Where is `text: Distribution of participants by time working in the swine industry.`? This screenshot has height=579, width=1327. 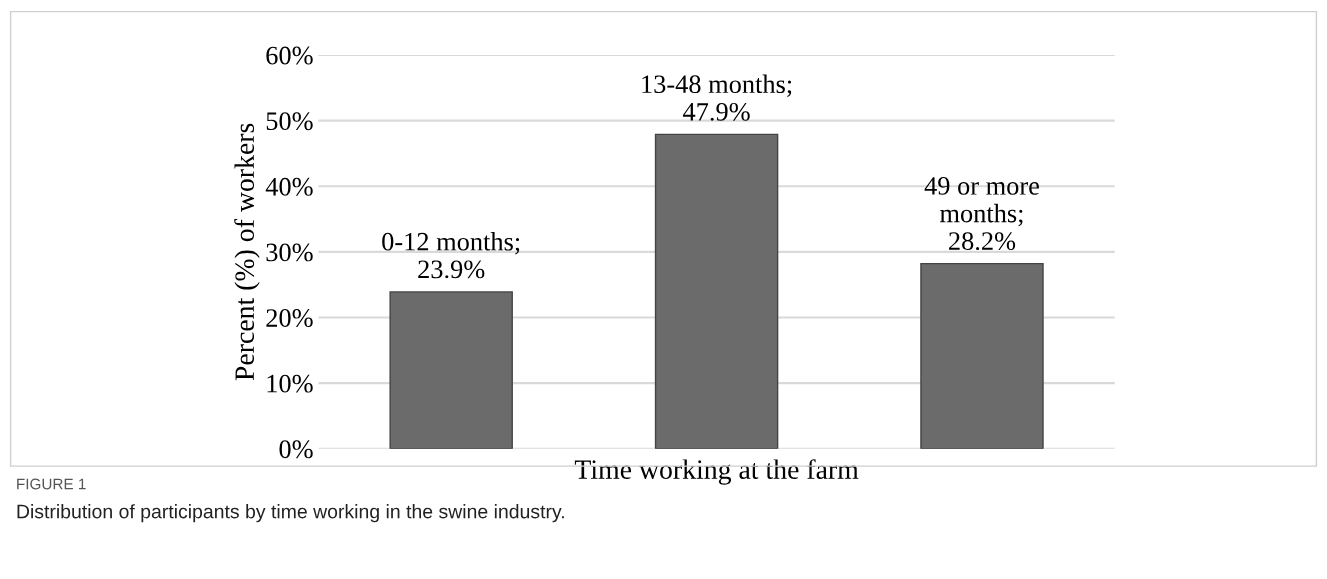 text: Distribution of participants by time working in the swine industry. is located at coordinates (290, 513).